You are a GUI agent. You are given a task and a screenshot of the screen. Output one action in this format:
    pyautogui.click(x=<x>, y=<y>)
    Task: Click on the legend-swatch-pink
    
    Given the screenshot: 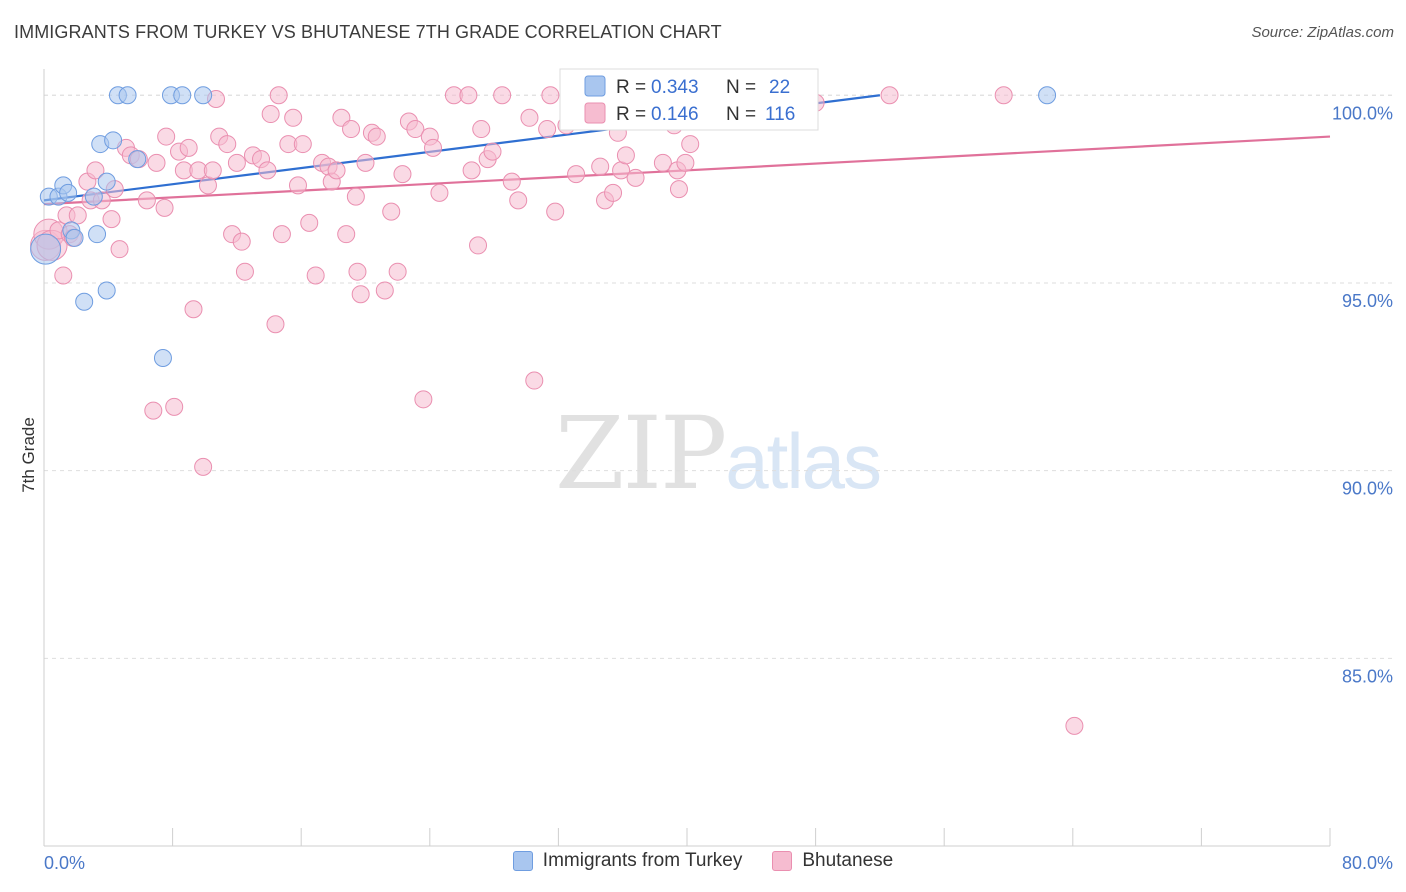 What is the action you would take?
    pyautogui.click(x=595, y=113)
    